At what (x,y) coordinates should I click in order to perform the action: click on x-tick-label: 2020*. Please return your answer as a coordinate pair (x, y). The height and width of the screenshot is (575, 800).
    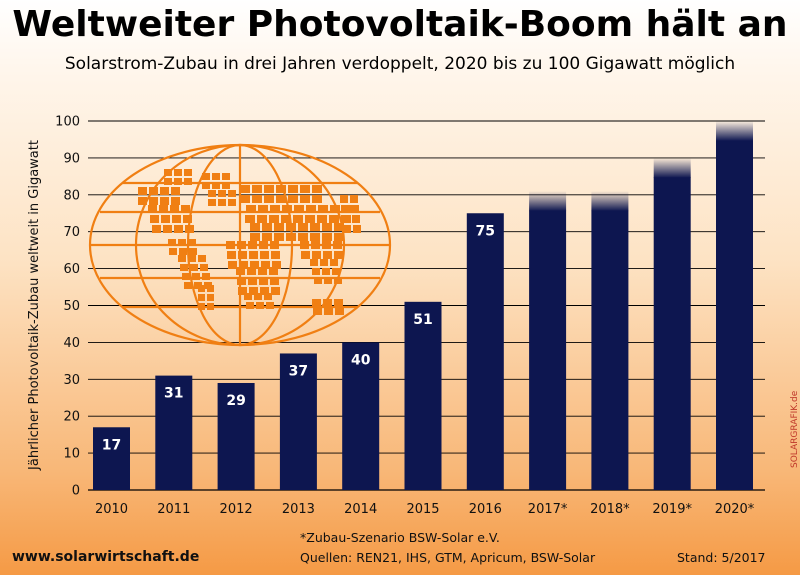
    Looking at the image, I should click on (735, 509).